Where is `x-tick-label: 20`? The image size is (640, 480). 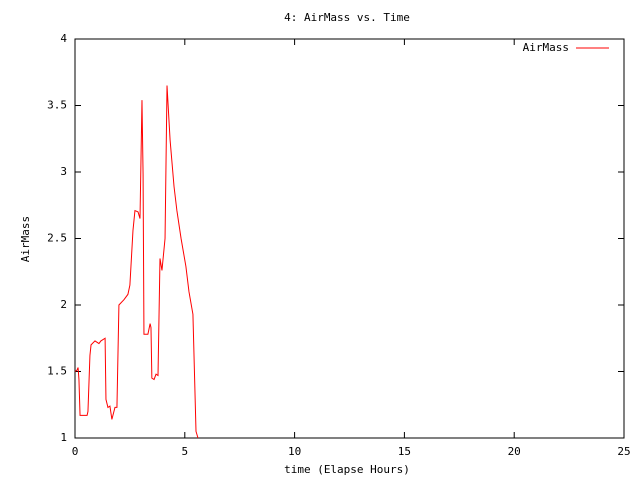 x-tick-label: 20 is located at coordinates (514, 451).